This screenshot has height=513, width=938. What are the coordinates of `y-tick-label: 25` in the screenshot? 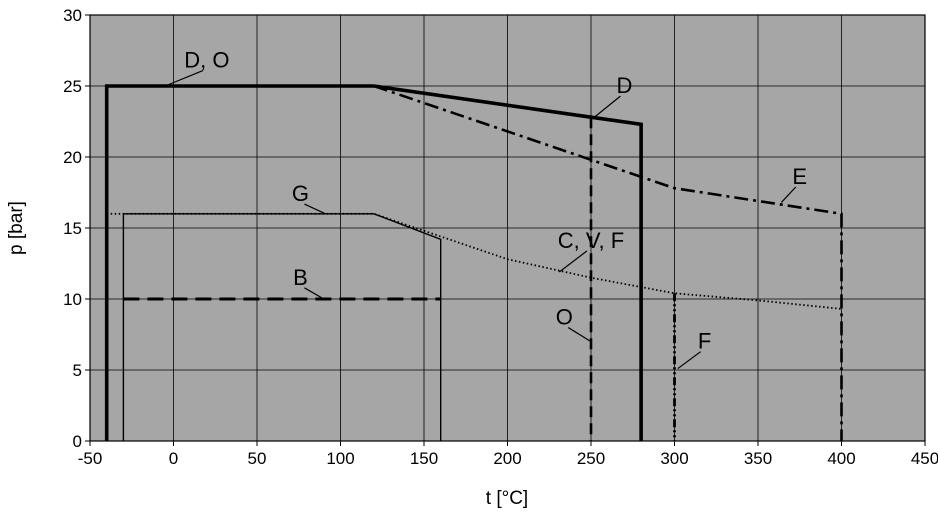 It's located at (72, 86).